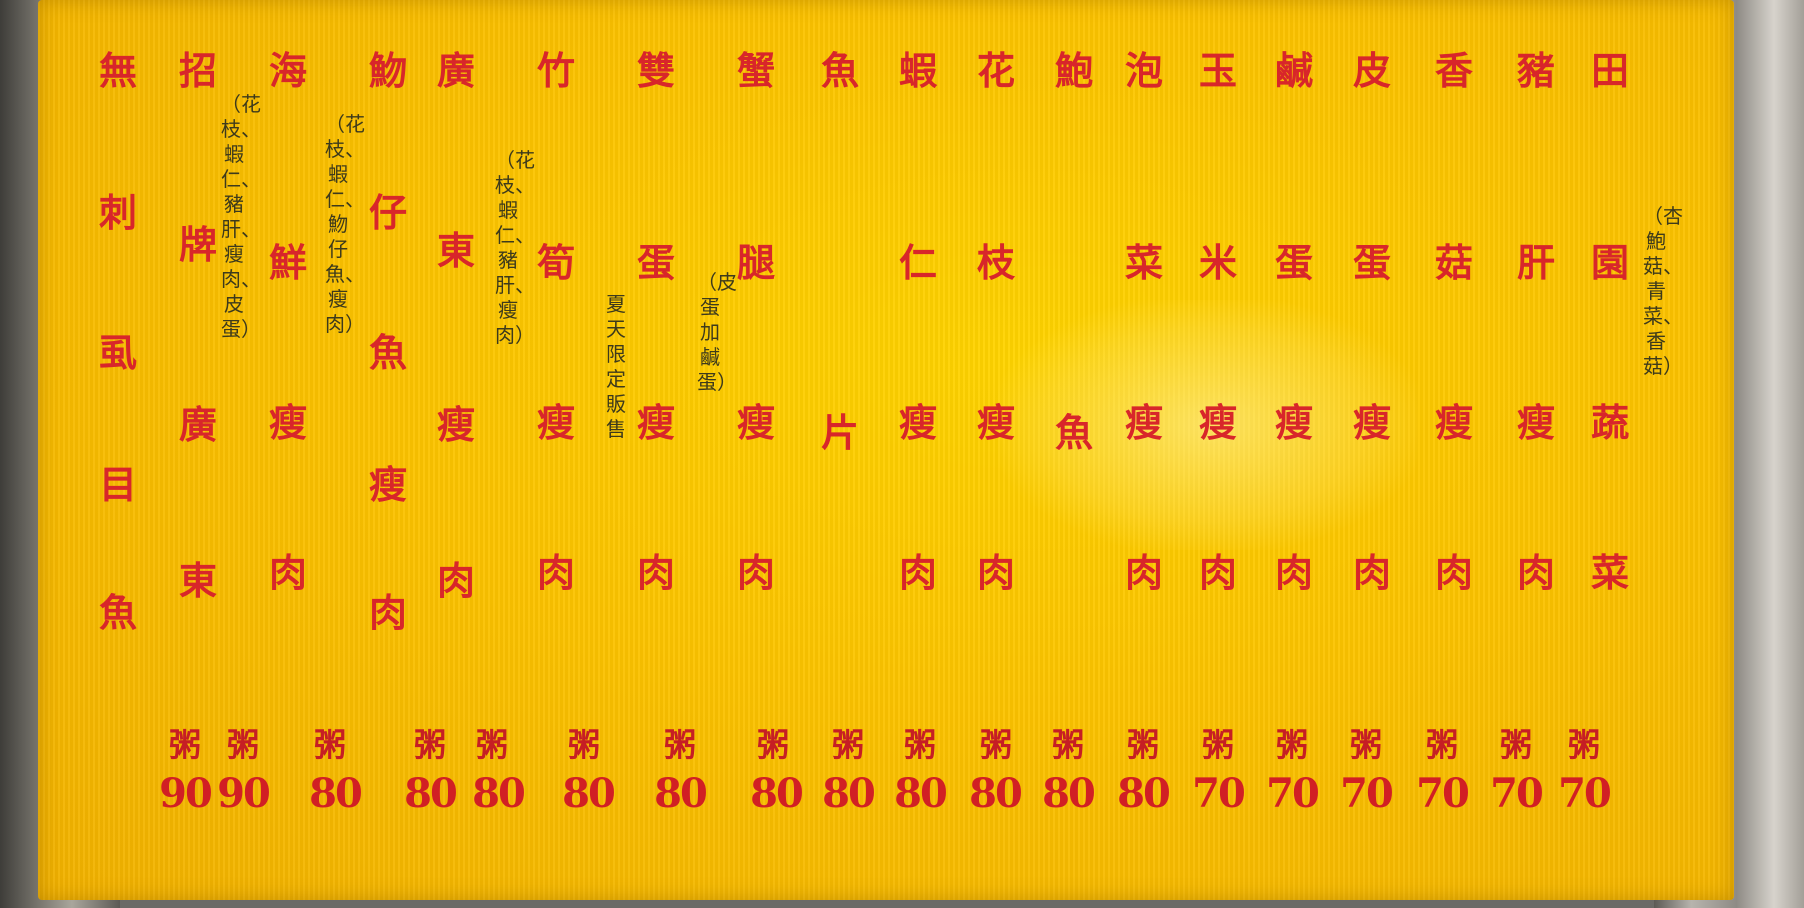 This screenshot has width=1804, height=908. Describe the element at coordinates (616, 366) in the screenshot. I see `menu-item-note: 夏天限定販售` at that location.